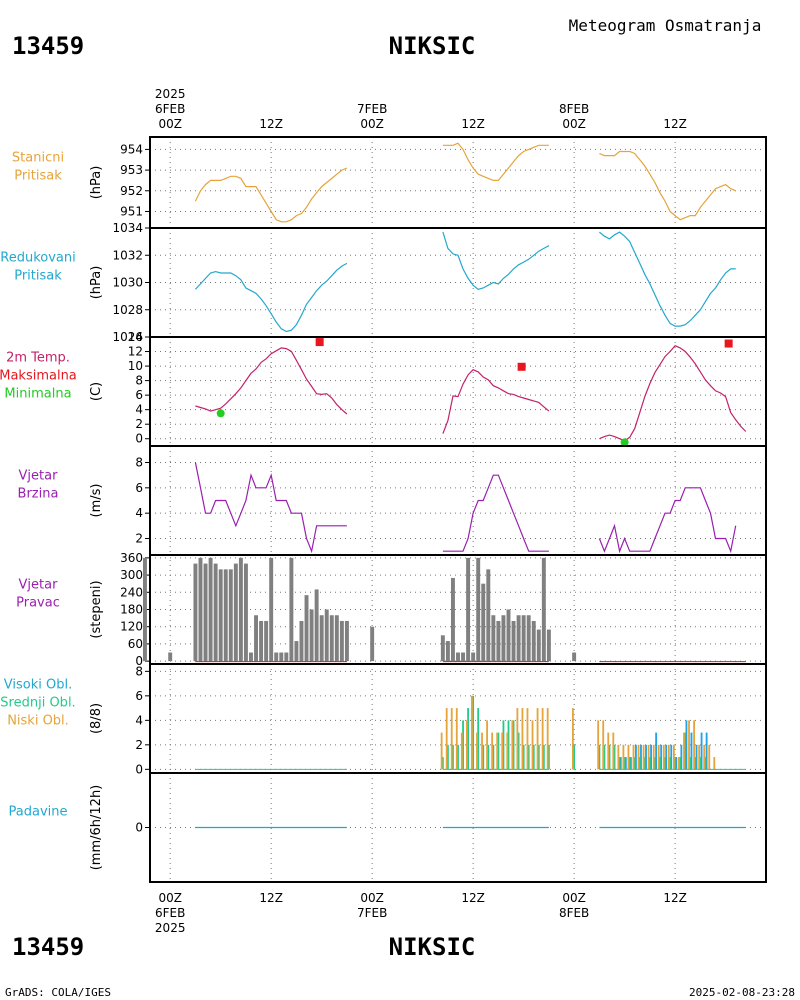 Image resolution: width=800 pixels, height=1000 pixels. What do you see at coordinates (389, 182) in the screenshot?
I see `station-pressure-panel: 951 952 953 954 Stanicni Pritisak (hPa)` at bounding box center [389, 182].